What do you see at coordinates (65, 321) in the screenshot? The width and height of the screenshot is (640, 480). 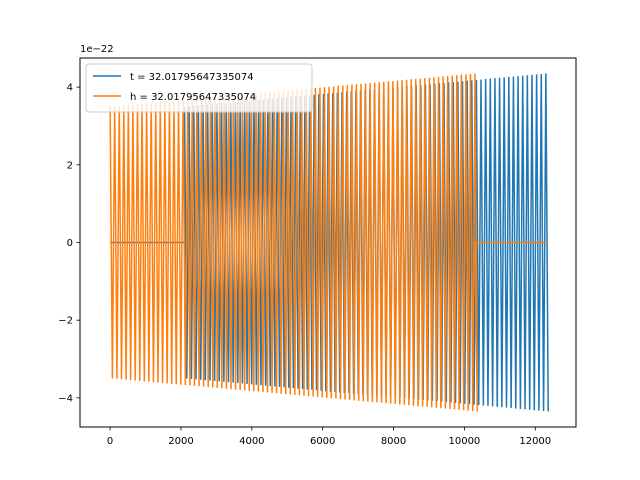 I see `y-tick-label: −2` at bounding box center [65, 321].